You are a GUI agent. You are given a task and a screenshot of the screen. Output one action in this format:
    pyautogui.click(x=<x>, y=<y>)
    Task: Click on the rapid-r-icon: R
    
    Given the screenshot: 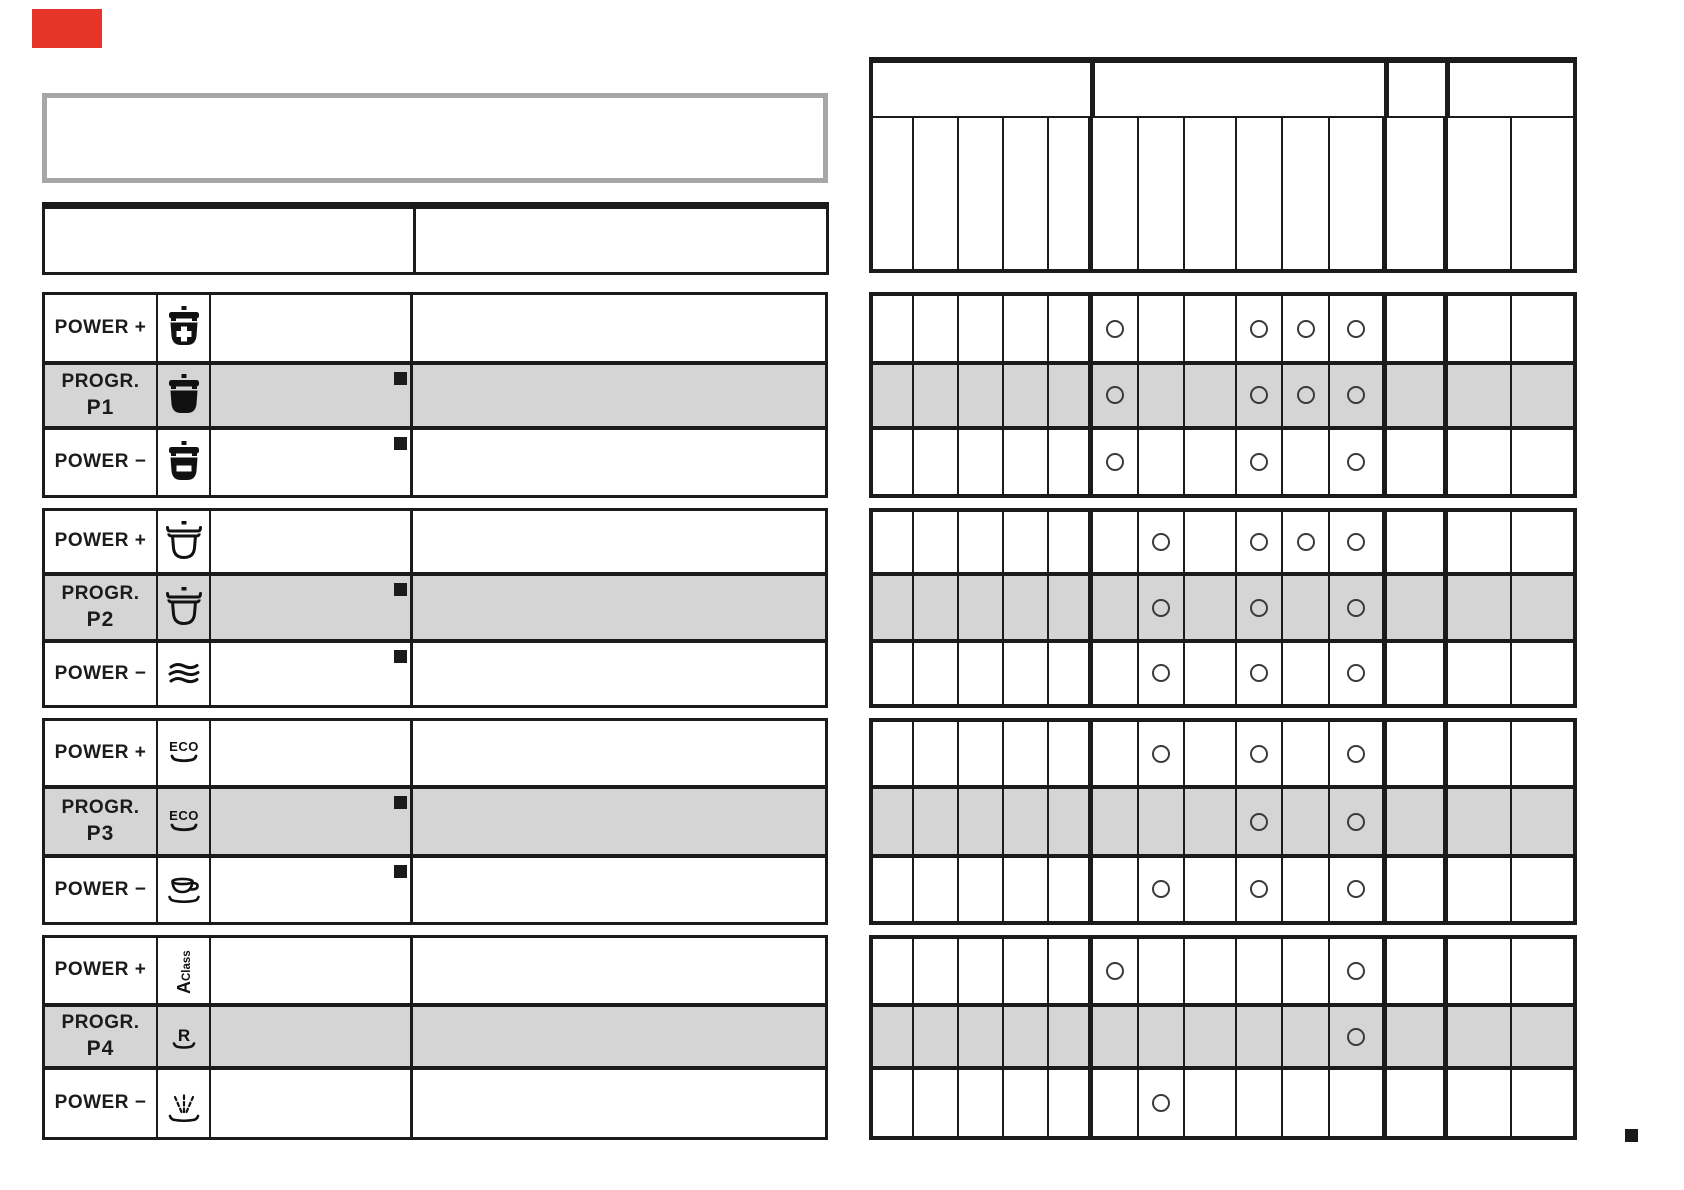 What is the action you would take?
    pyautogui.click(x=184, y=1037)
    